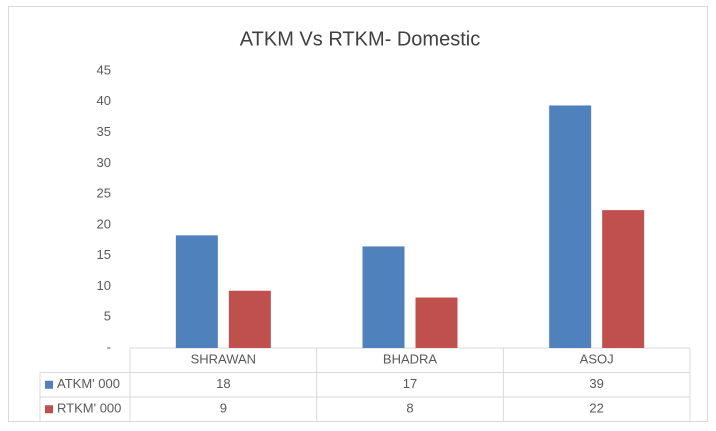  I want to click on y-tick-label: 10, so click(104, 285).